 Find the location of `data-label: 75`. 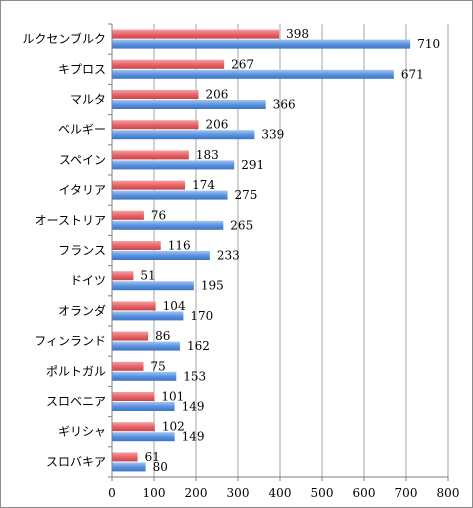

data-label: 75 is located at coordinates (158, 366).